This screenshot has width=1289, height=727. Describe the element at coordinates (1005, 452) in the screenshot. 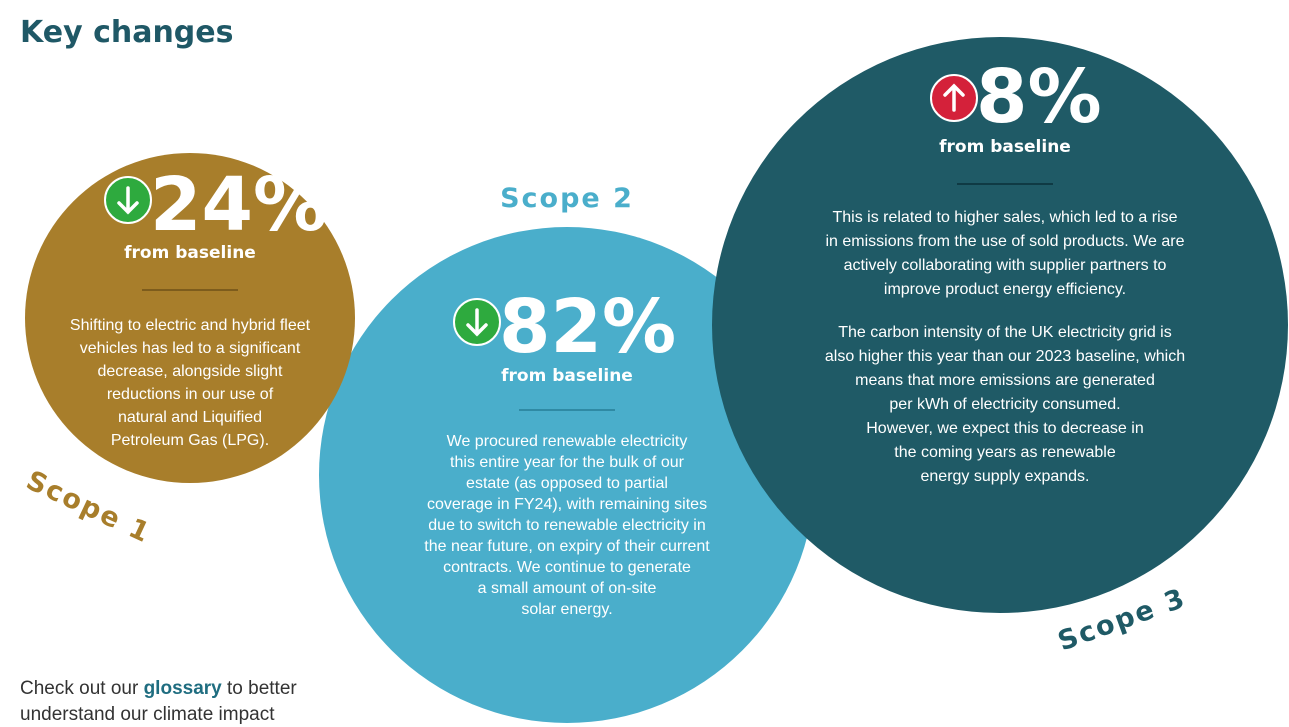

I see `body-line: the coming years as renewable` at that location.